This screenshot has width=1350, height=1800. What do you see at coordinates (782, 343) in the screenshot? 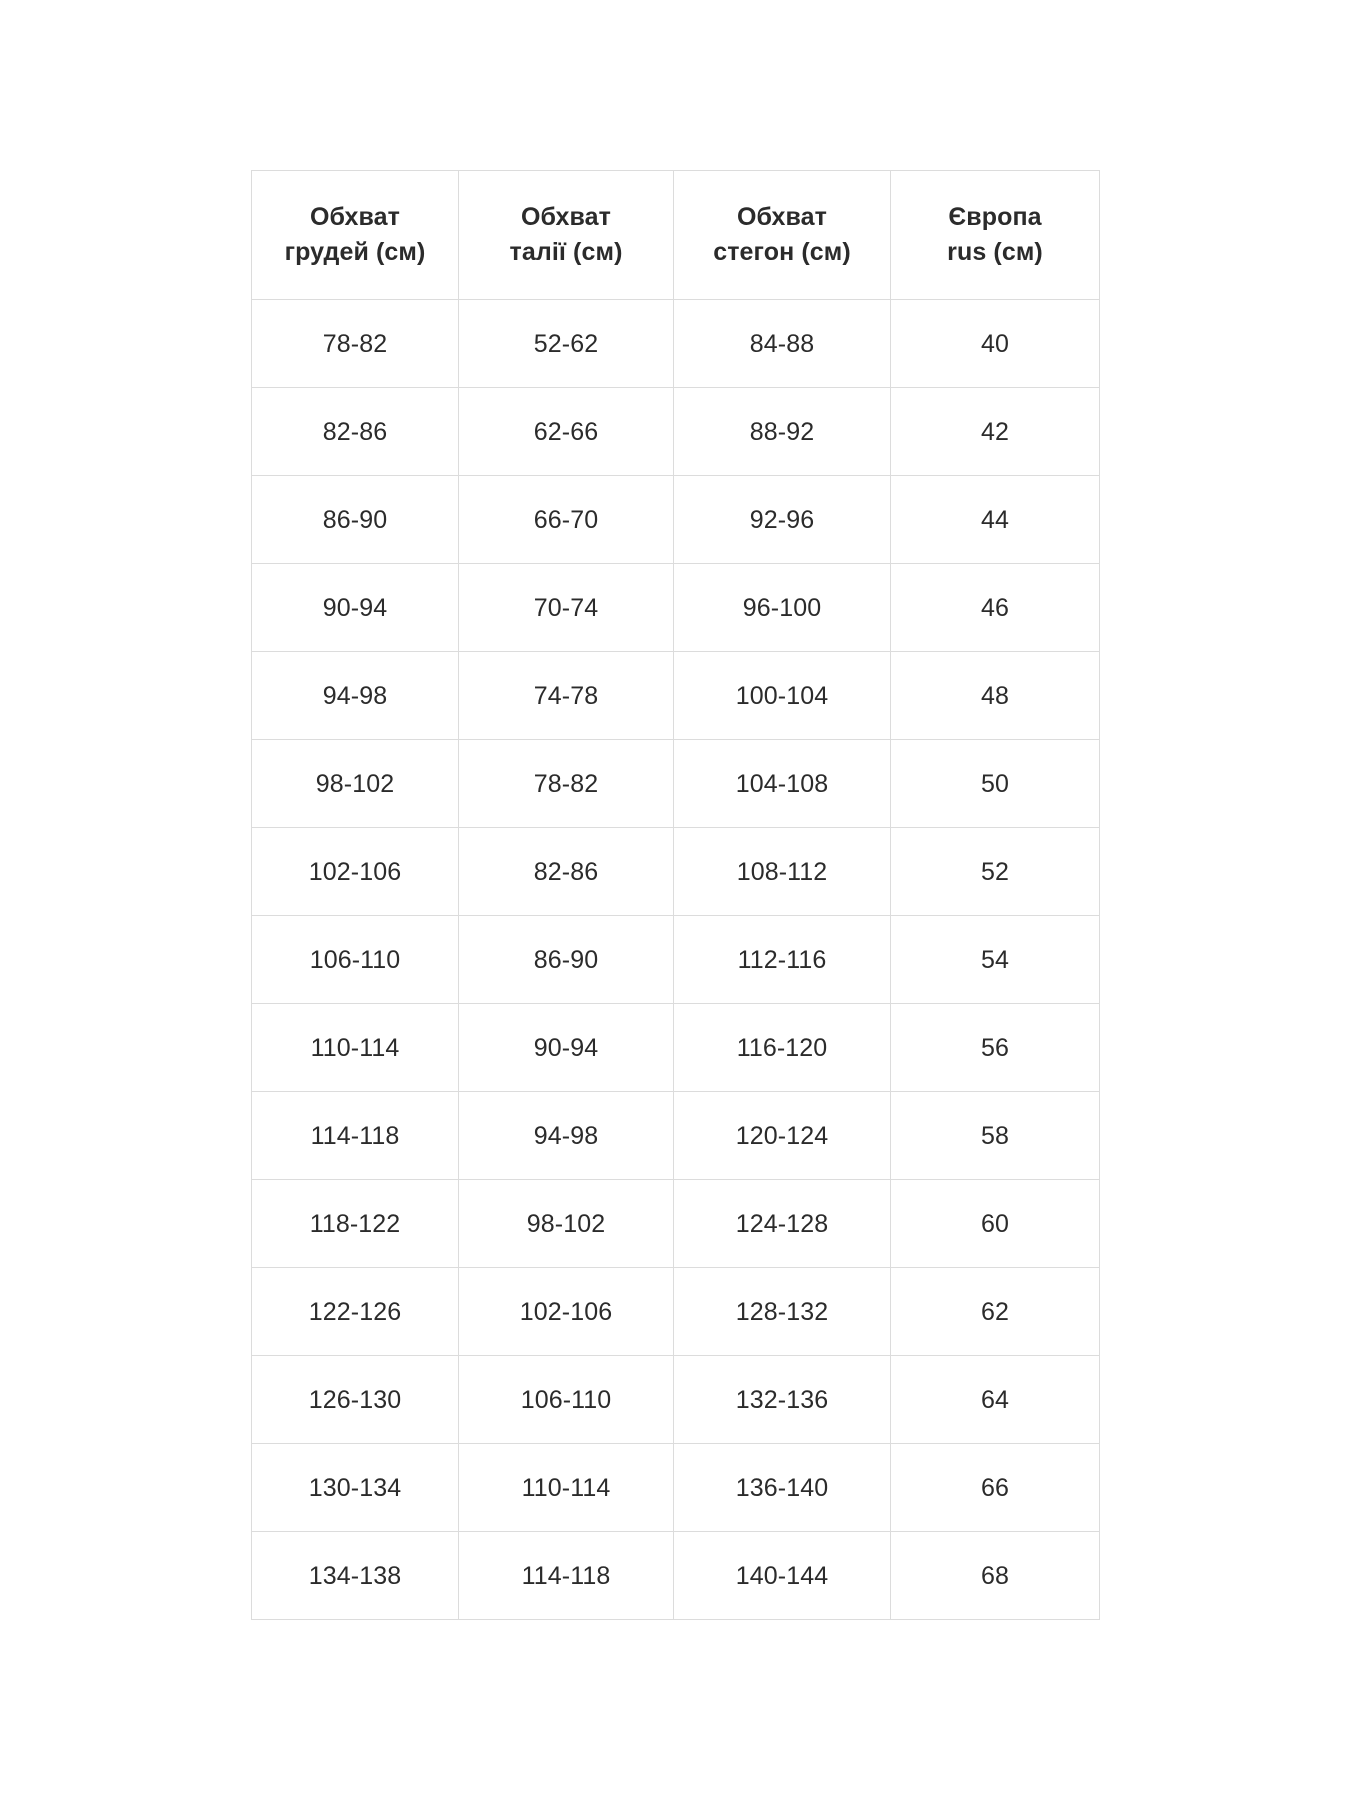
I see `cell-hips: 84-88` at bounding box center [782, 343].